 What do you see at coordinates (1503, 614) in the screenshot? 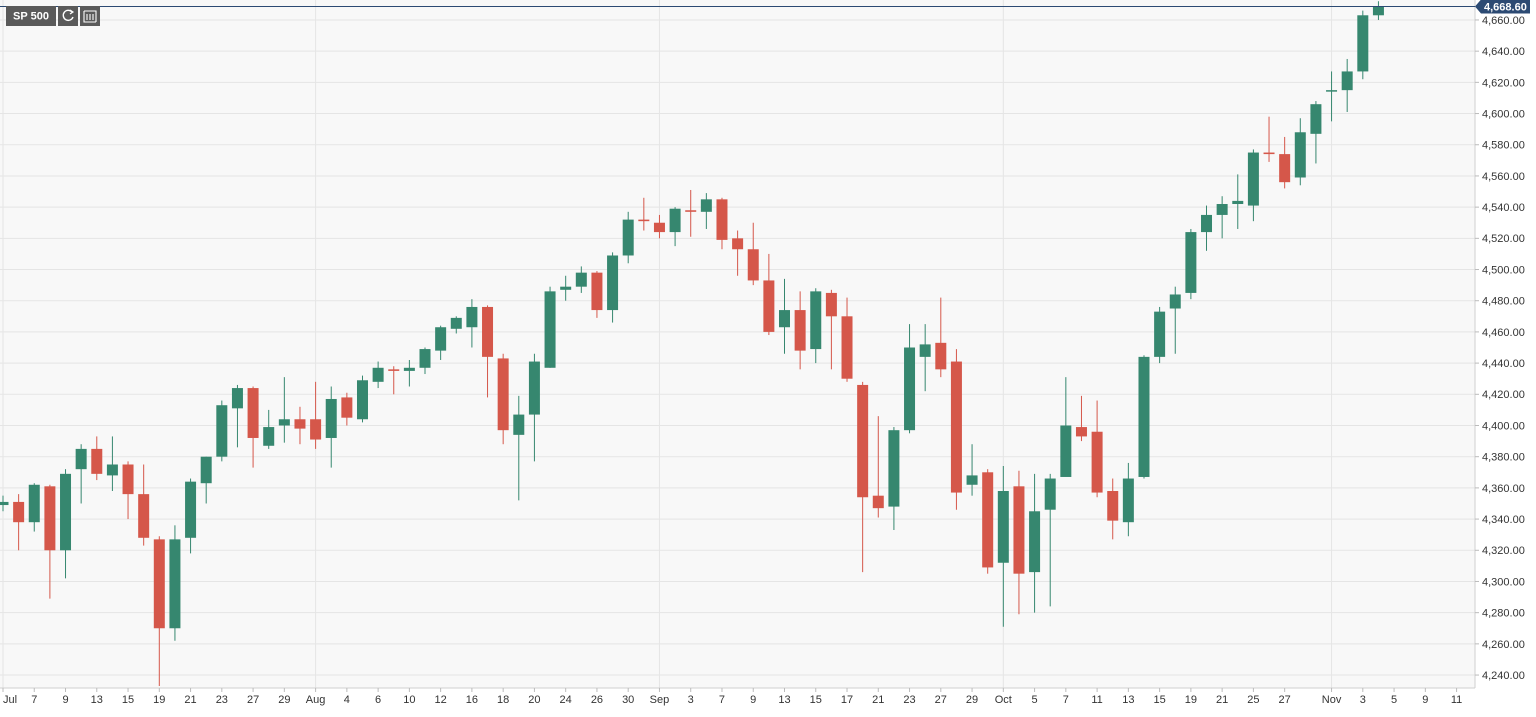
I see `y-tick-label: 4,280.00` at bounding box center [1503, 614].